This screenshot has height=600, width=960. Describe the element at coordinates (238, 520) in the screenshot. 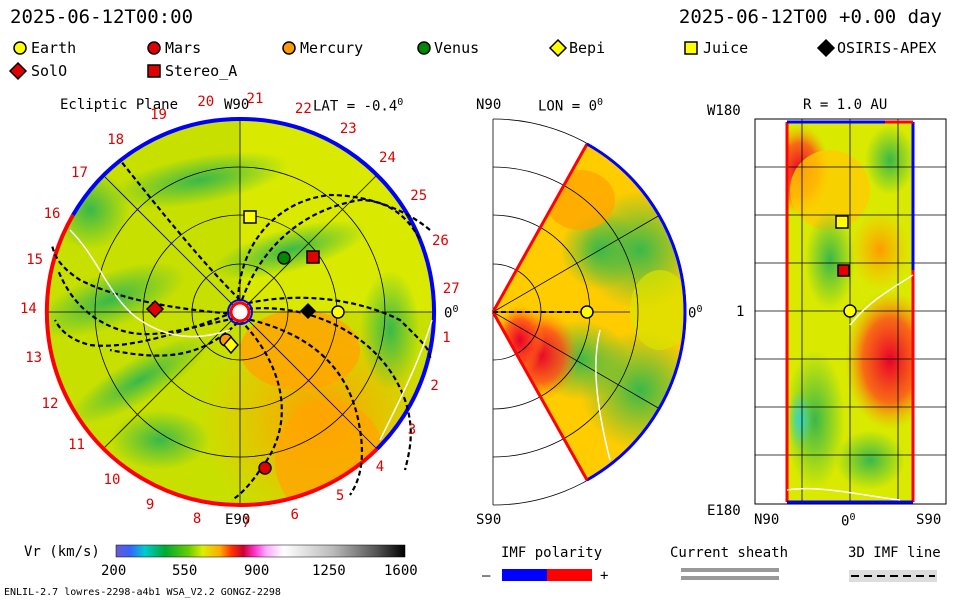

I see `ecliptic-bottom-label: E90` at that location.